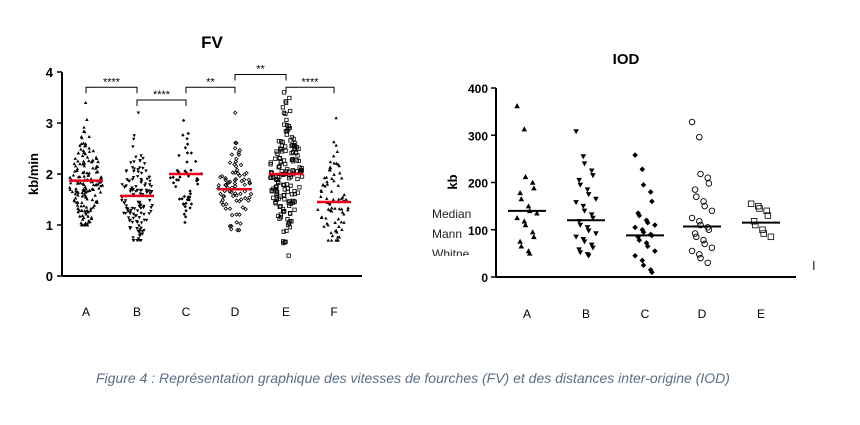 The image size is (860, 425). Describe the element at coordinates (210, 82) in the screenshot. I see `fv-significance-label: **` at that location.